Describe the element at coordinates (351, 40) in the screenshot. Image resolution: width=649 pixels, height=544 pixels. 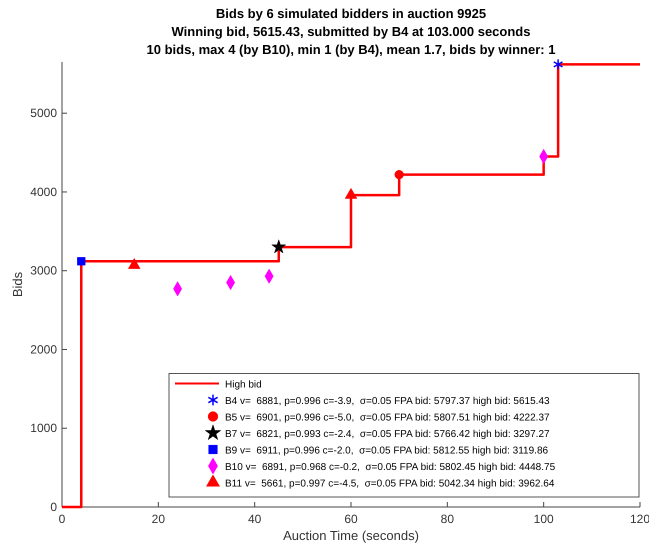
I see `chart-subtitle: Winning bid, 5615.43, submitted by B4 at 103.000 seconds 10 bids, max 4 (by B10), min 1 (by B4), mean 1.7, bids by winner: 1` at that location.